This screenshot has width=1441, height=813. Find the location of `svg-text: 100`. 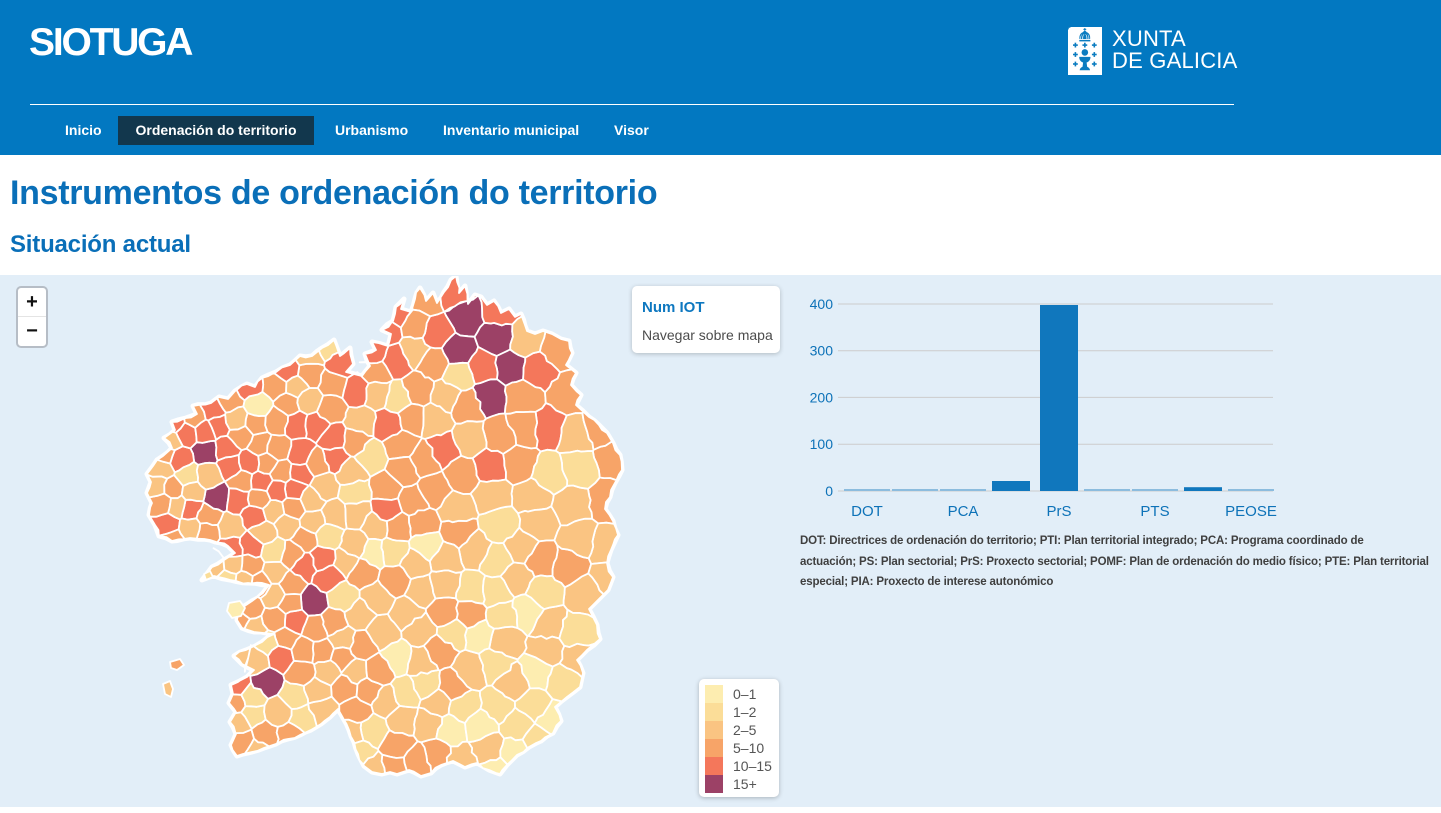

svg-text: 100 is located at coordinates (822, 444).